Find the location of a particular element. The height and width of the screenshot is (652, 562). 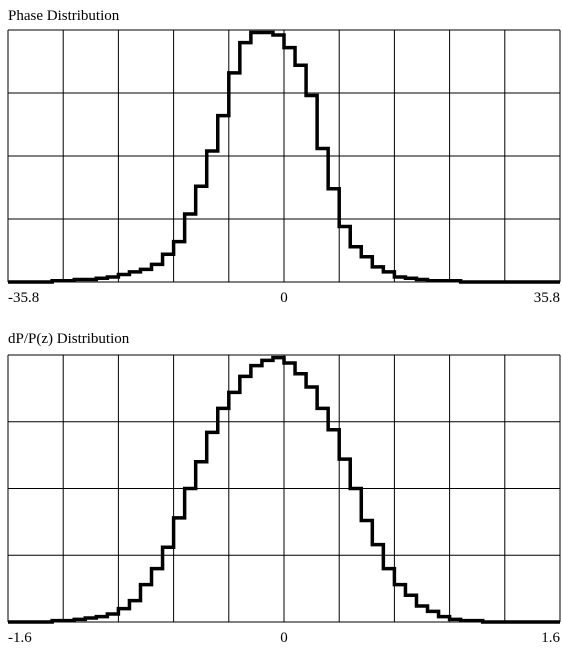

x-tick-label: 1.6 is located at coordinates (550, 638).